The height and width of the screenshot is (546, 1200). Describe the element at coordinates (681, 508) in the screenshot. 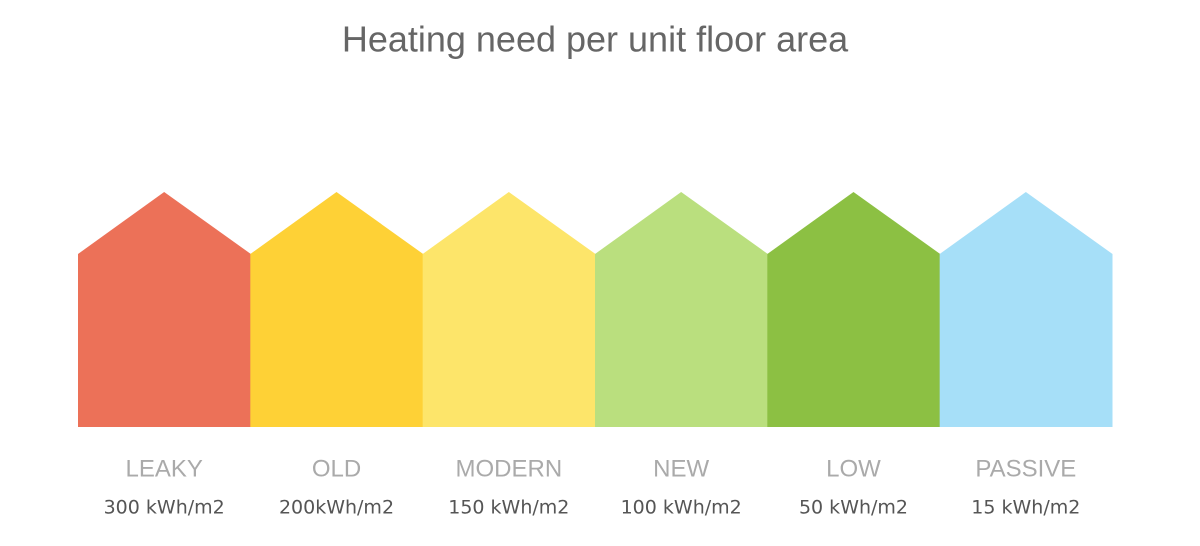

I see `house-value: 100 kWh/m2` at that location.